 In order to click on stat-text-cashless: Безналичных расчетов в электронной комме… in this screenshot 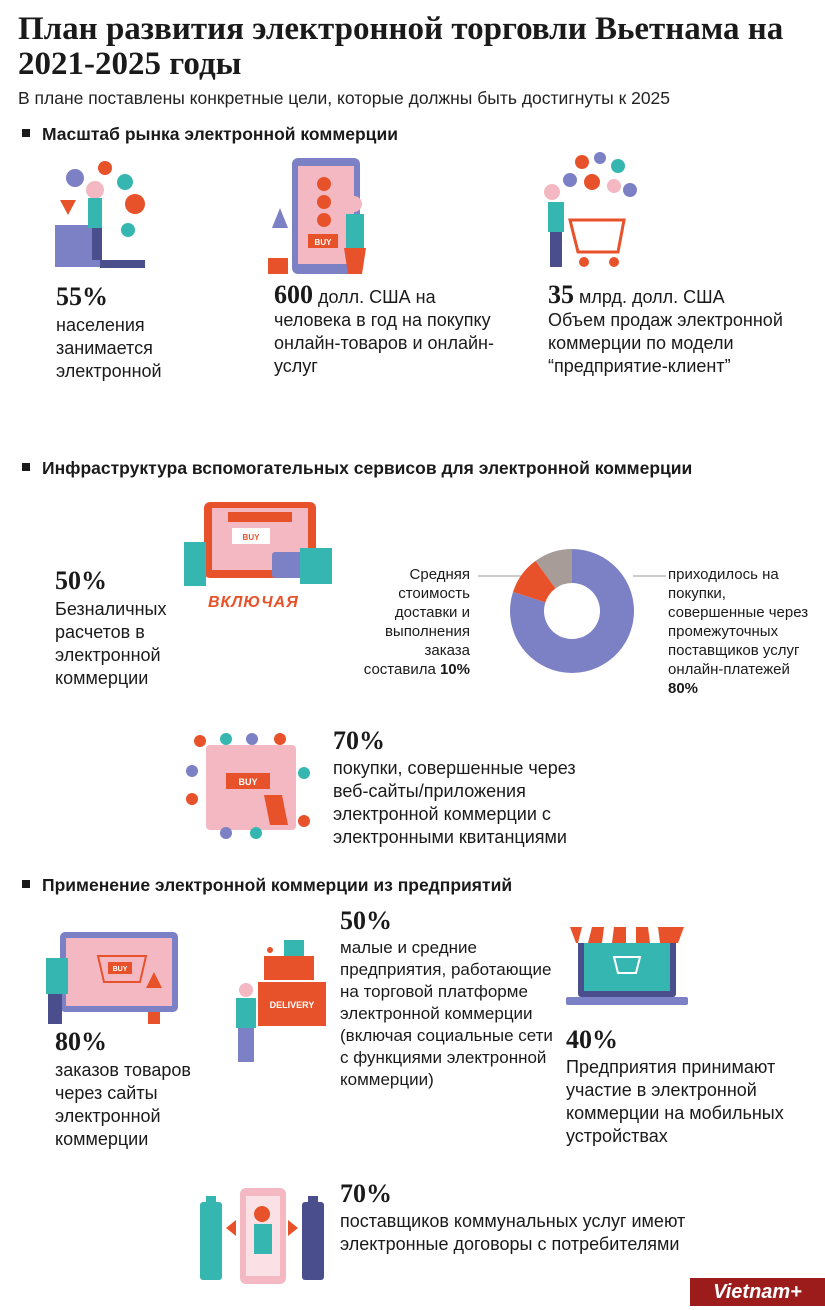, I will do `click(111, 643)`.